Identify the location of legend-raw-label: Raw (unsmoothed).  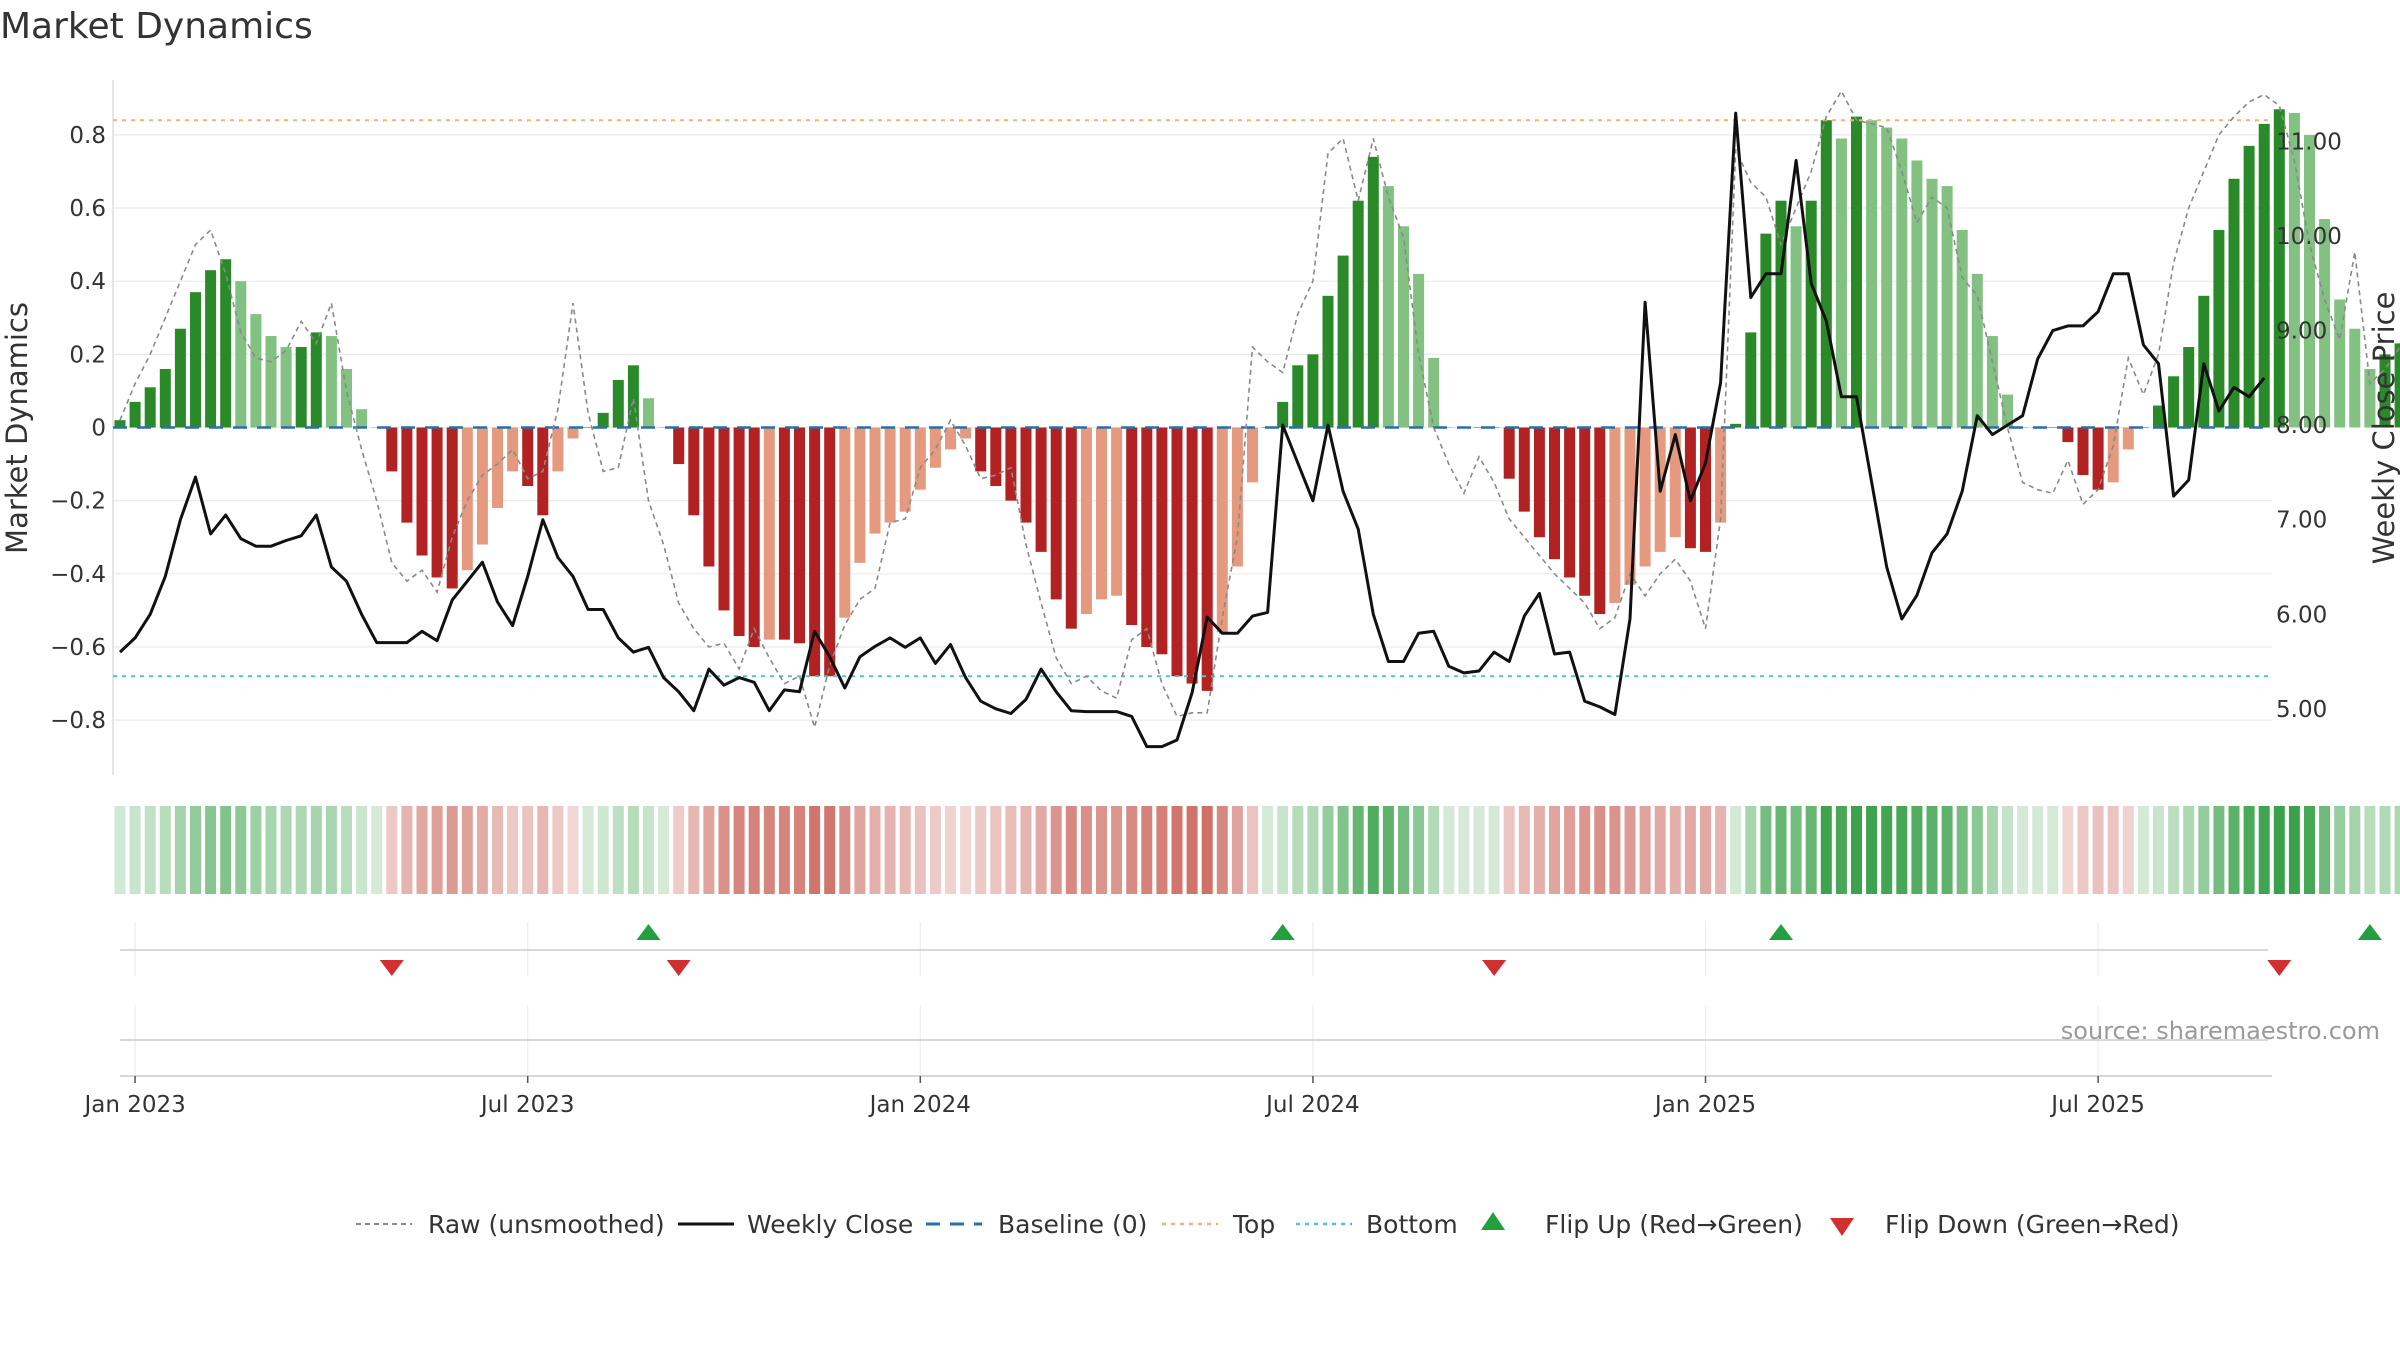
(546, 1224).